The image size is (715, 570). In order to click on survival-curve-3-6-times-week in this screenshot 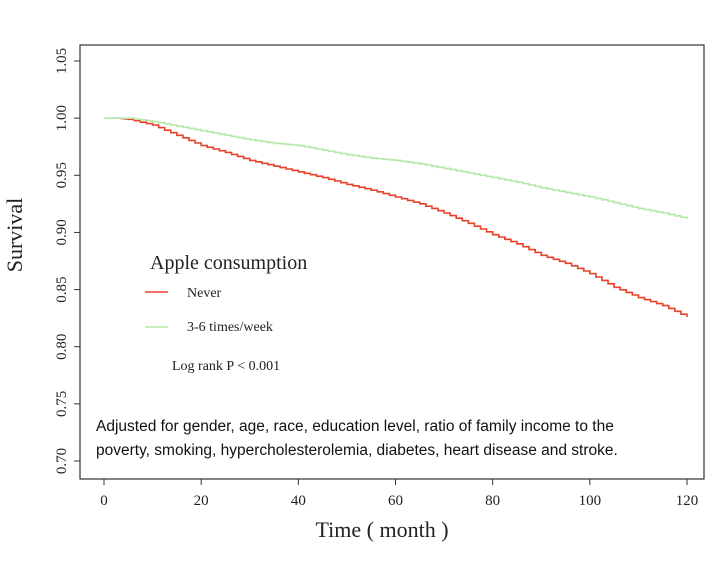, I will do `click(396, 168)`.